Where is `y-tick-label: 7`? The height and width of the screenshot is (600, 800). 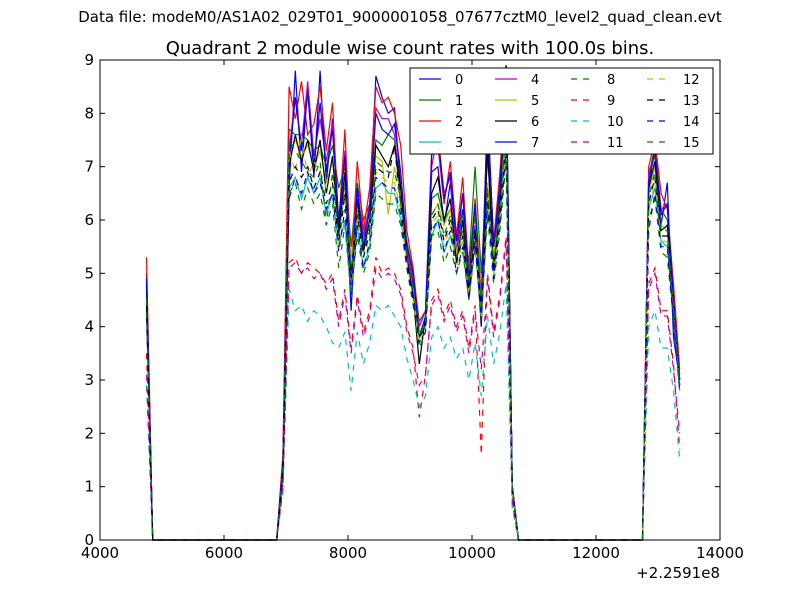 y-tick-label: 7 is located at coordinates (89, 167).